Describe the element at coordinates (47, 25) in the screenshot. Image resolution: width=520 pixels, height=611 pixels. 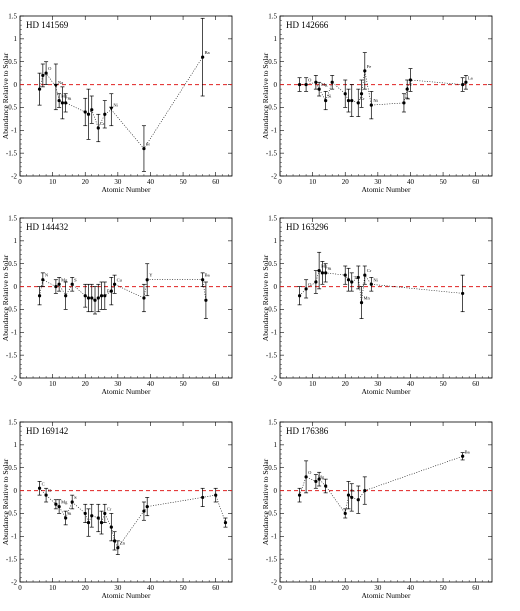
I see `star-name: HD 141569` at that location.